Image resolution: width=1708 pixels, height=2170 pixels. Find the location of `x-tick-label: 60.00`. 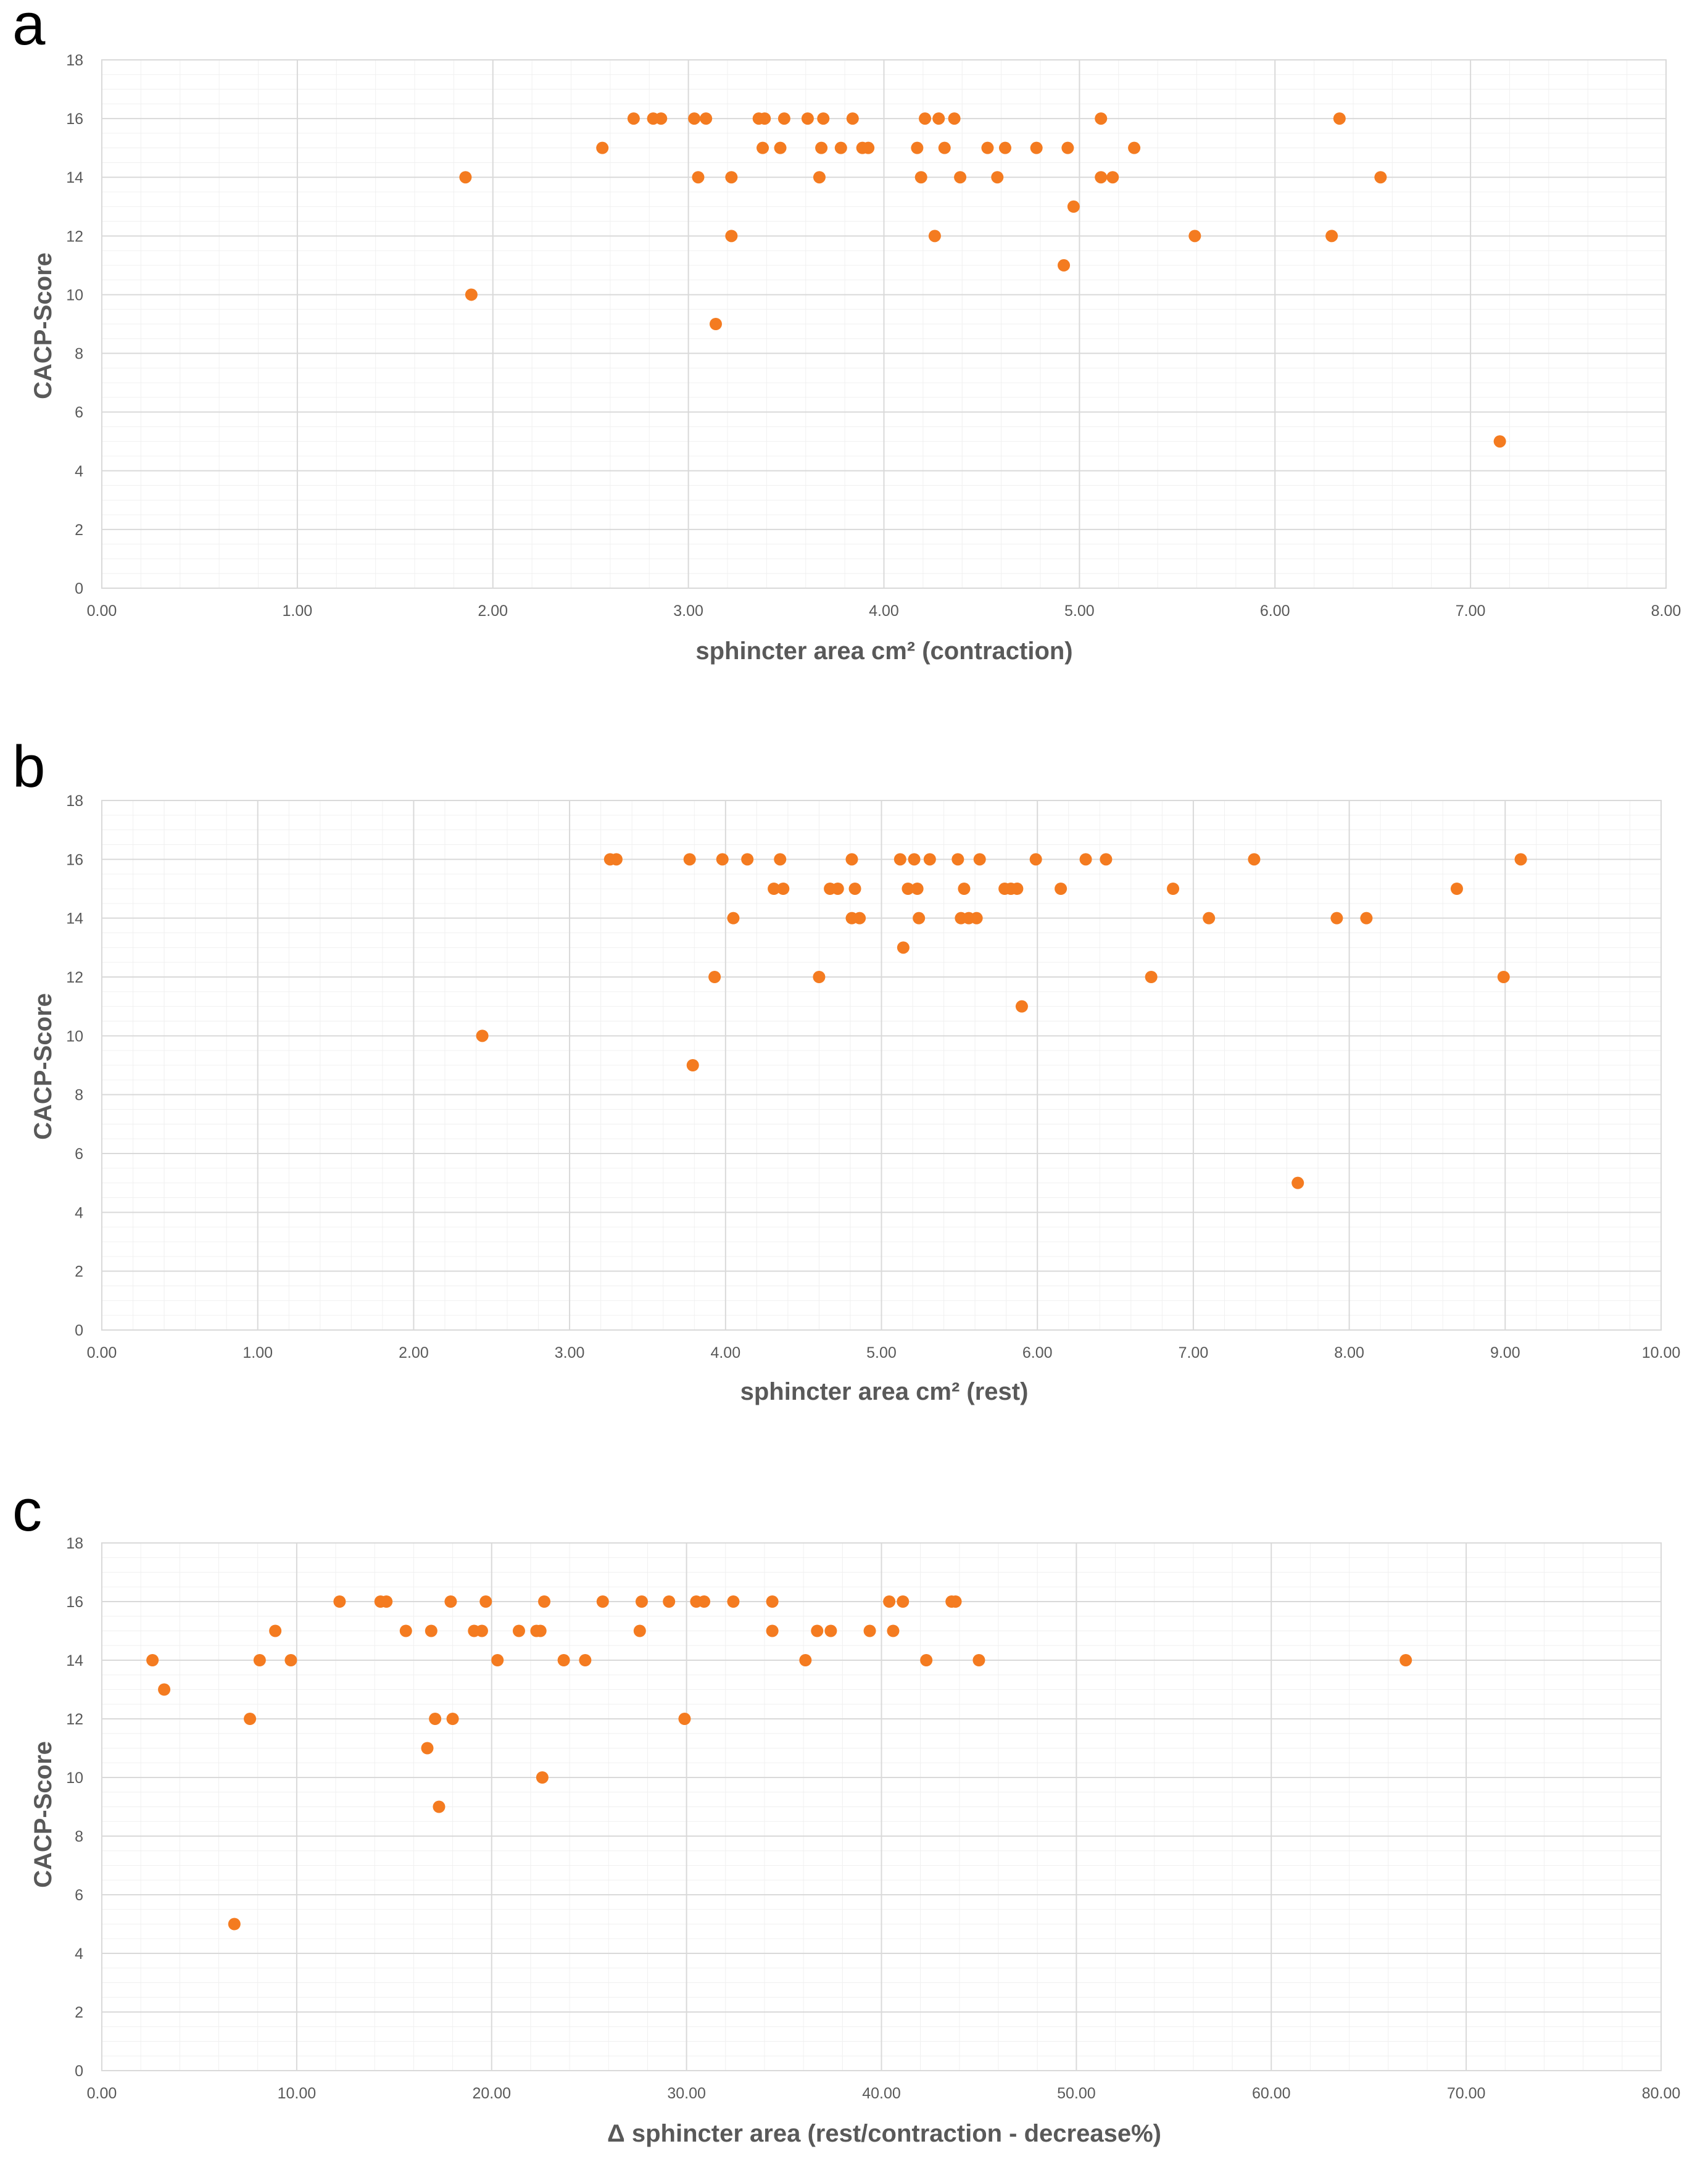

x-tick-label: 60.00 is located at coordinates (1271, 2093).